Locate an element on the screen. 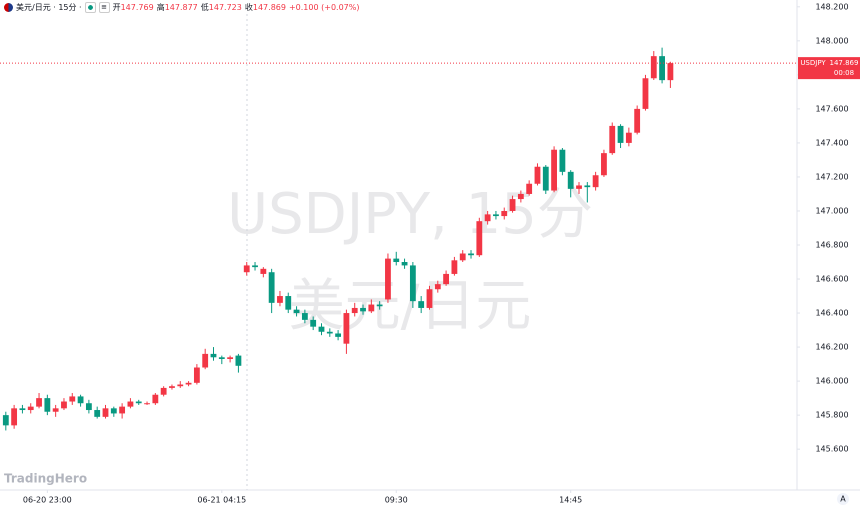 This screenshot has width=860, height=511. watermark: USDJPY, 15分 is located at coordinates (410, 214).